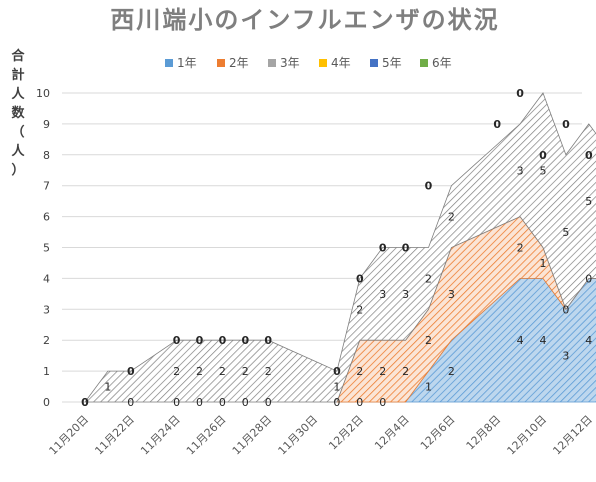  What do you see at coordinates (252, 435) in the screenshot?
I see `x-tick-label: 11月28日` at bounding box center [252, 435].